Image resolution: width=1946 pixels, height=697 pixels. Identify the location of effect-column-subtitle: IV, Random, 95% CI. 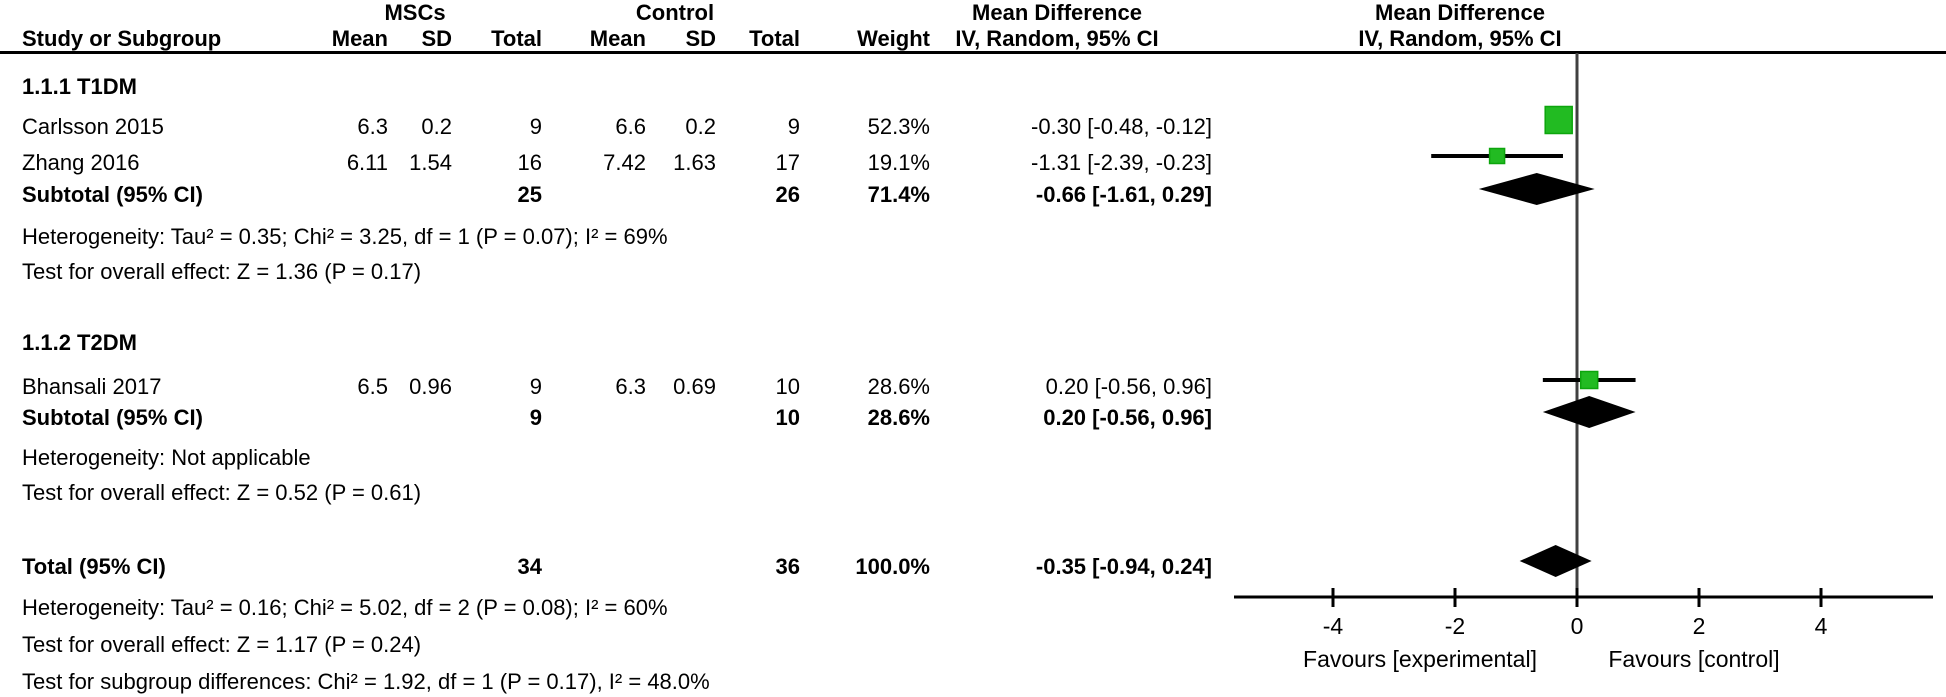
(1057, 38).